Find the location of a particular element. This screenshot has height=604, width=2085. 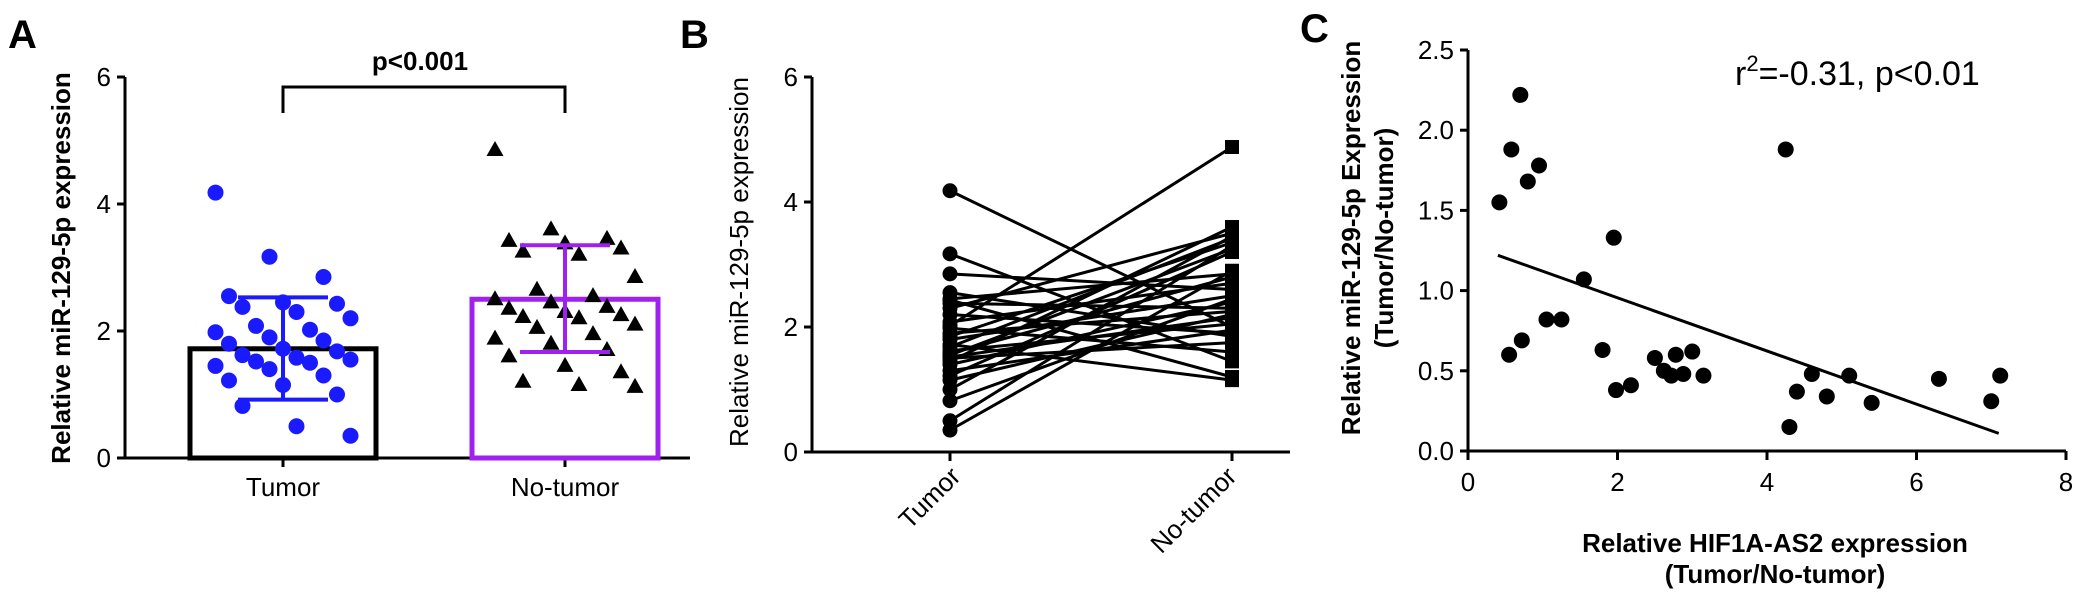

panel-a-significance-bracket is located at coordinates (424, 99).